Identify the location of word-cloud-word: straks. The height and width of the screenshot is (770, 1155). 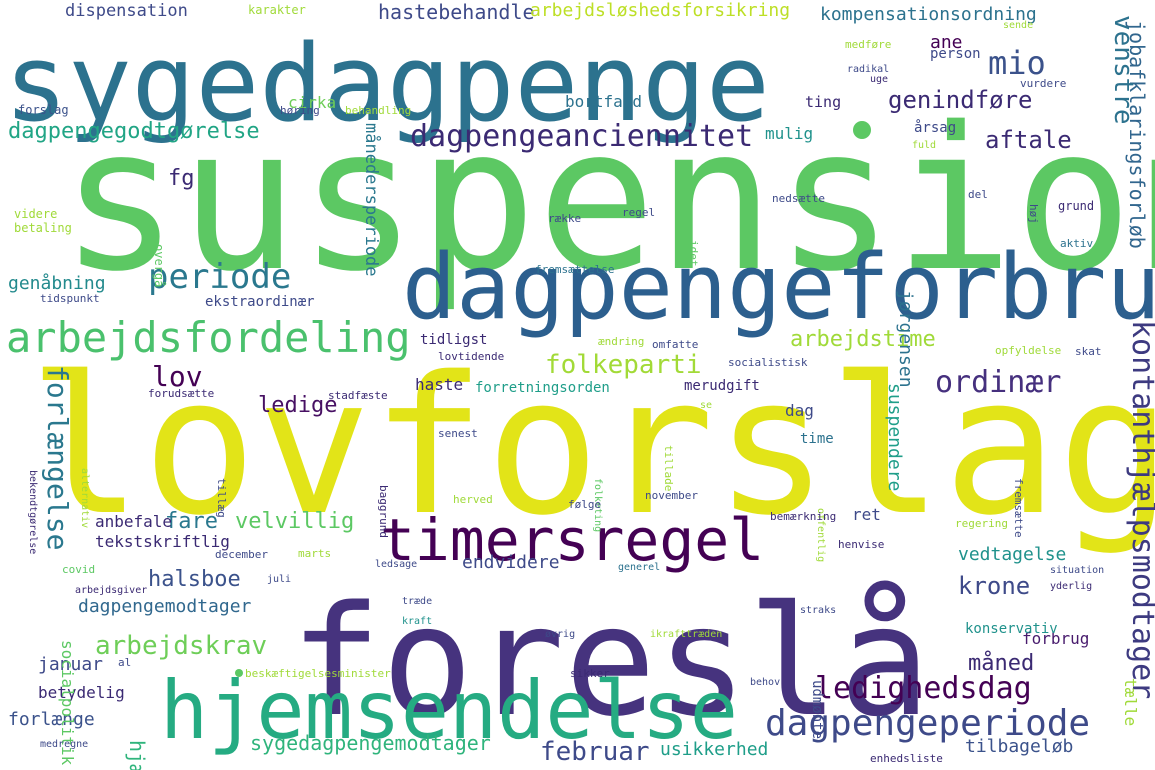
(818, 610).